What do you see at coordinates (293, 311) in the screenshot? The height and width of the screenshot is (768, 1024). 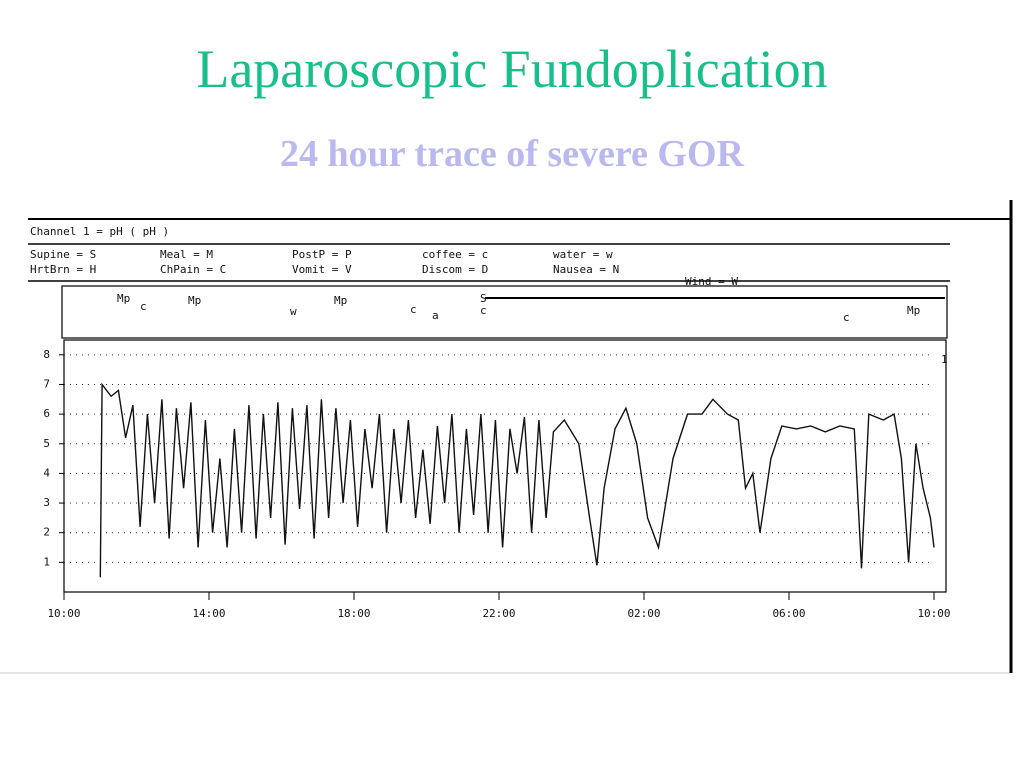 I see `event-marker: w` at bounding box center [293, 311].